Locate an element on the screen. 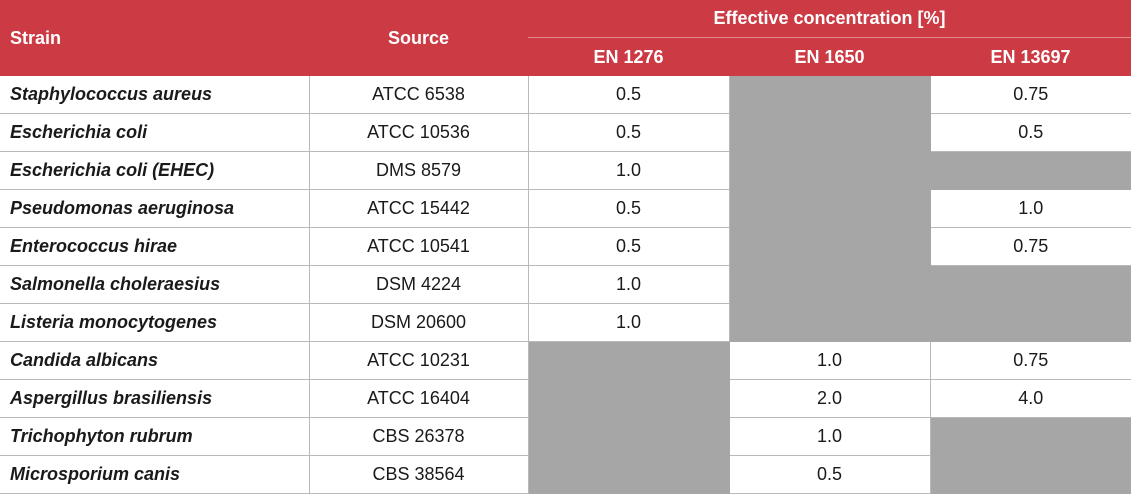  table-row: Enterococcus hirae ATCC 10541 0.5 0.75 is located at coordinates (566, 246).